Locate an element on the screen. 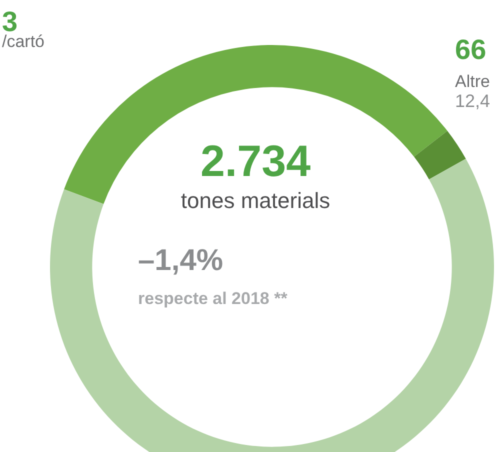  text: tones materials is located at coordinates (256, 200).